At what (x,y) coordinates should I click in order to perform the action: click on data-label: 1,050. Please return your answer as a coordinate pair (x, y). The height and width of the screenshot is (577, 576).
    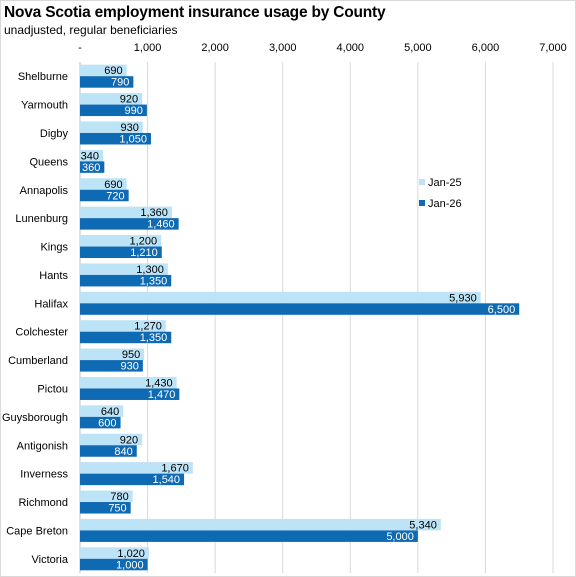
    Looking at the image, I should click on (133, 139).